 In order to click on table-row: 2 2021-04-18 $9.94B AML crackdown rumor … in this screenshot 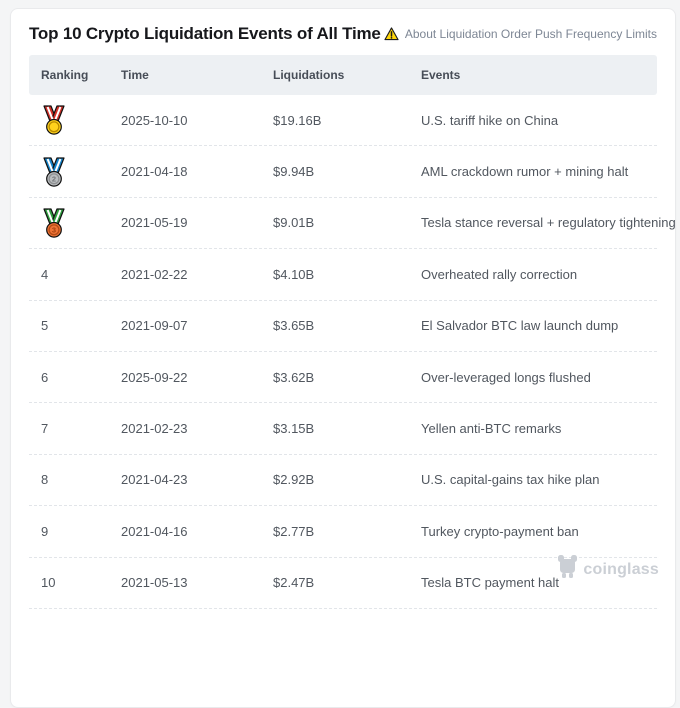, I will do `click(343, 172)`.